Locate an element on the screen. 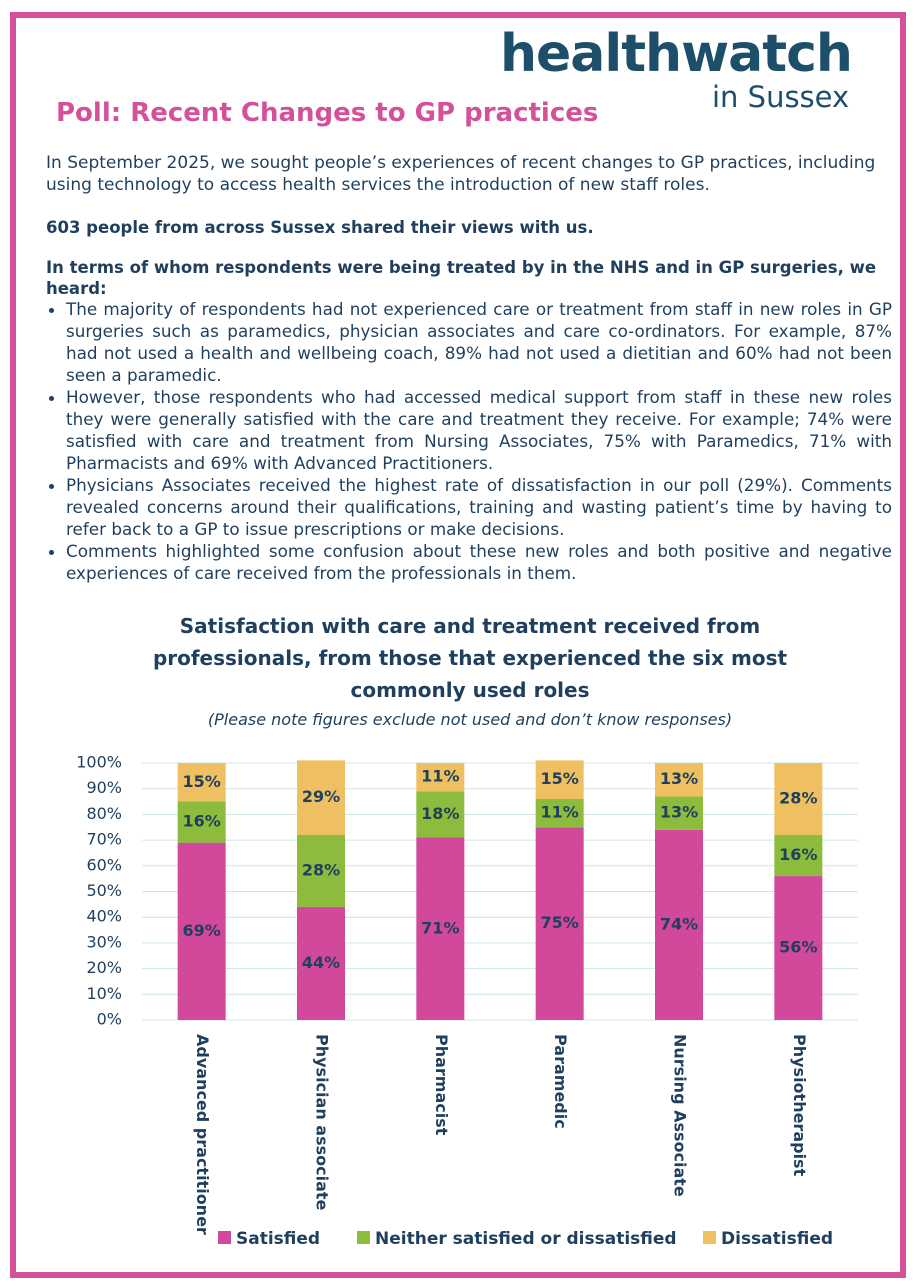 The width and height of the screenshot is (916, 1288). value-label: 69% is located at coordinates (202, 930).